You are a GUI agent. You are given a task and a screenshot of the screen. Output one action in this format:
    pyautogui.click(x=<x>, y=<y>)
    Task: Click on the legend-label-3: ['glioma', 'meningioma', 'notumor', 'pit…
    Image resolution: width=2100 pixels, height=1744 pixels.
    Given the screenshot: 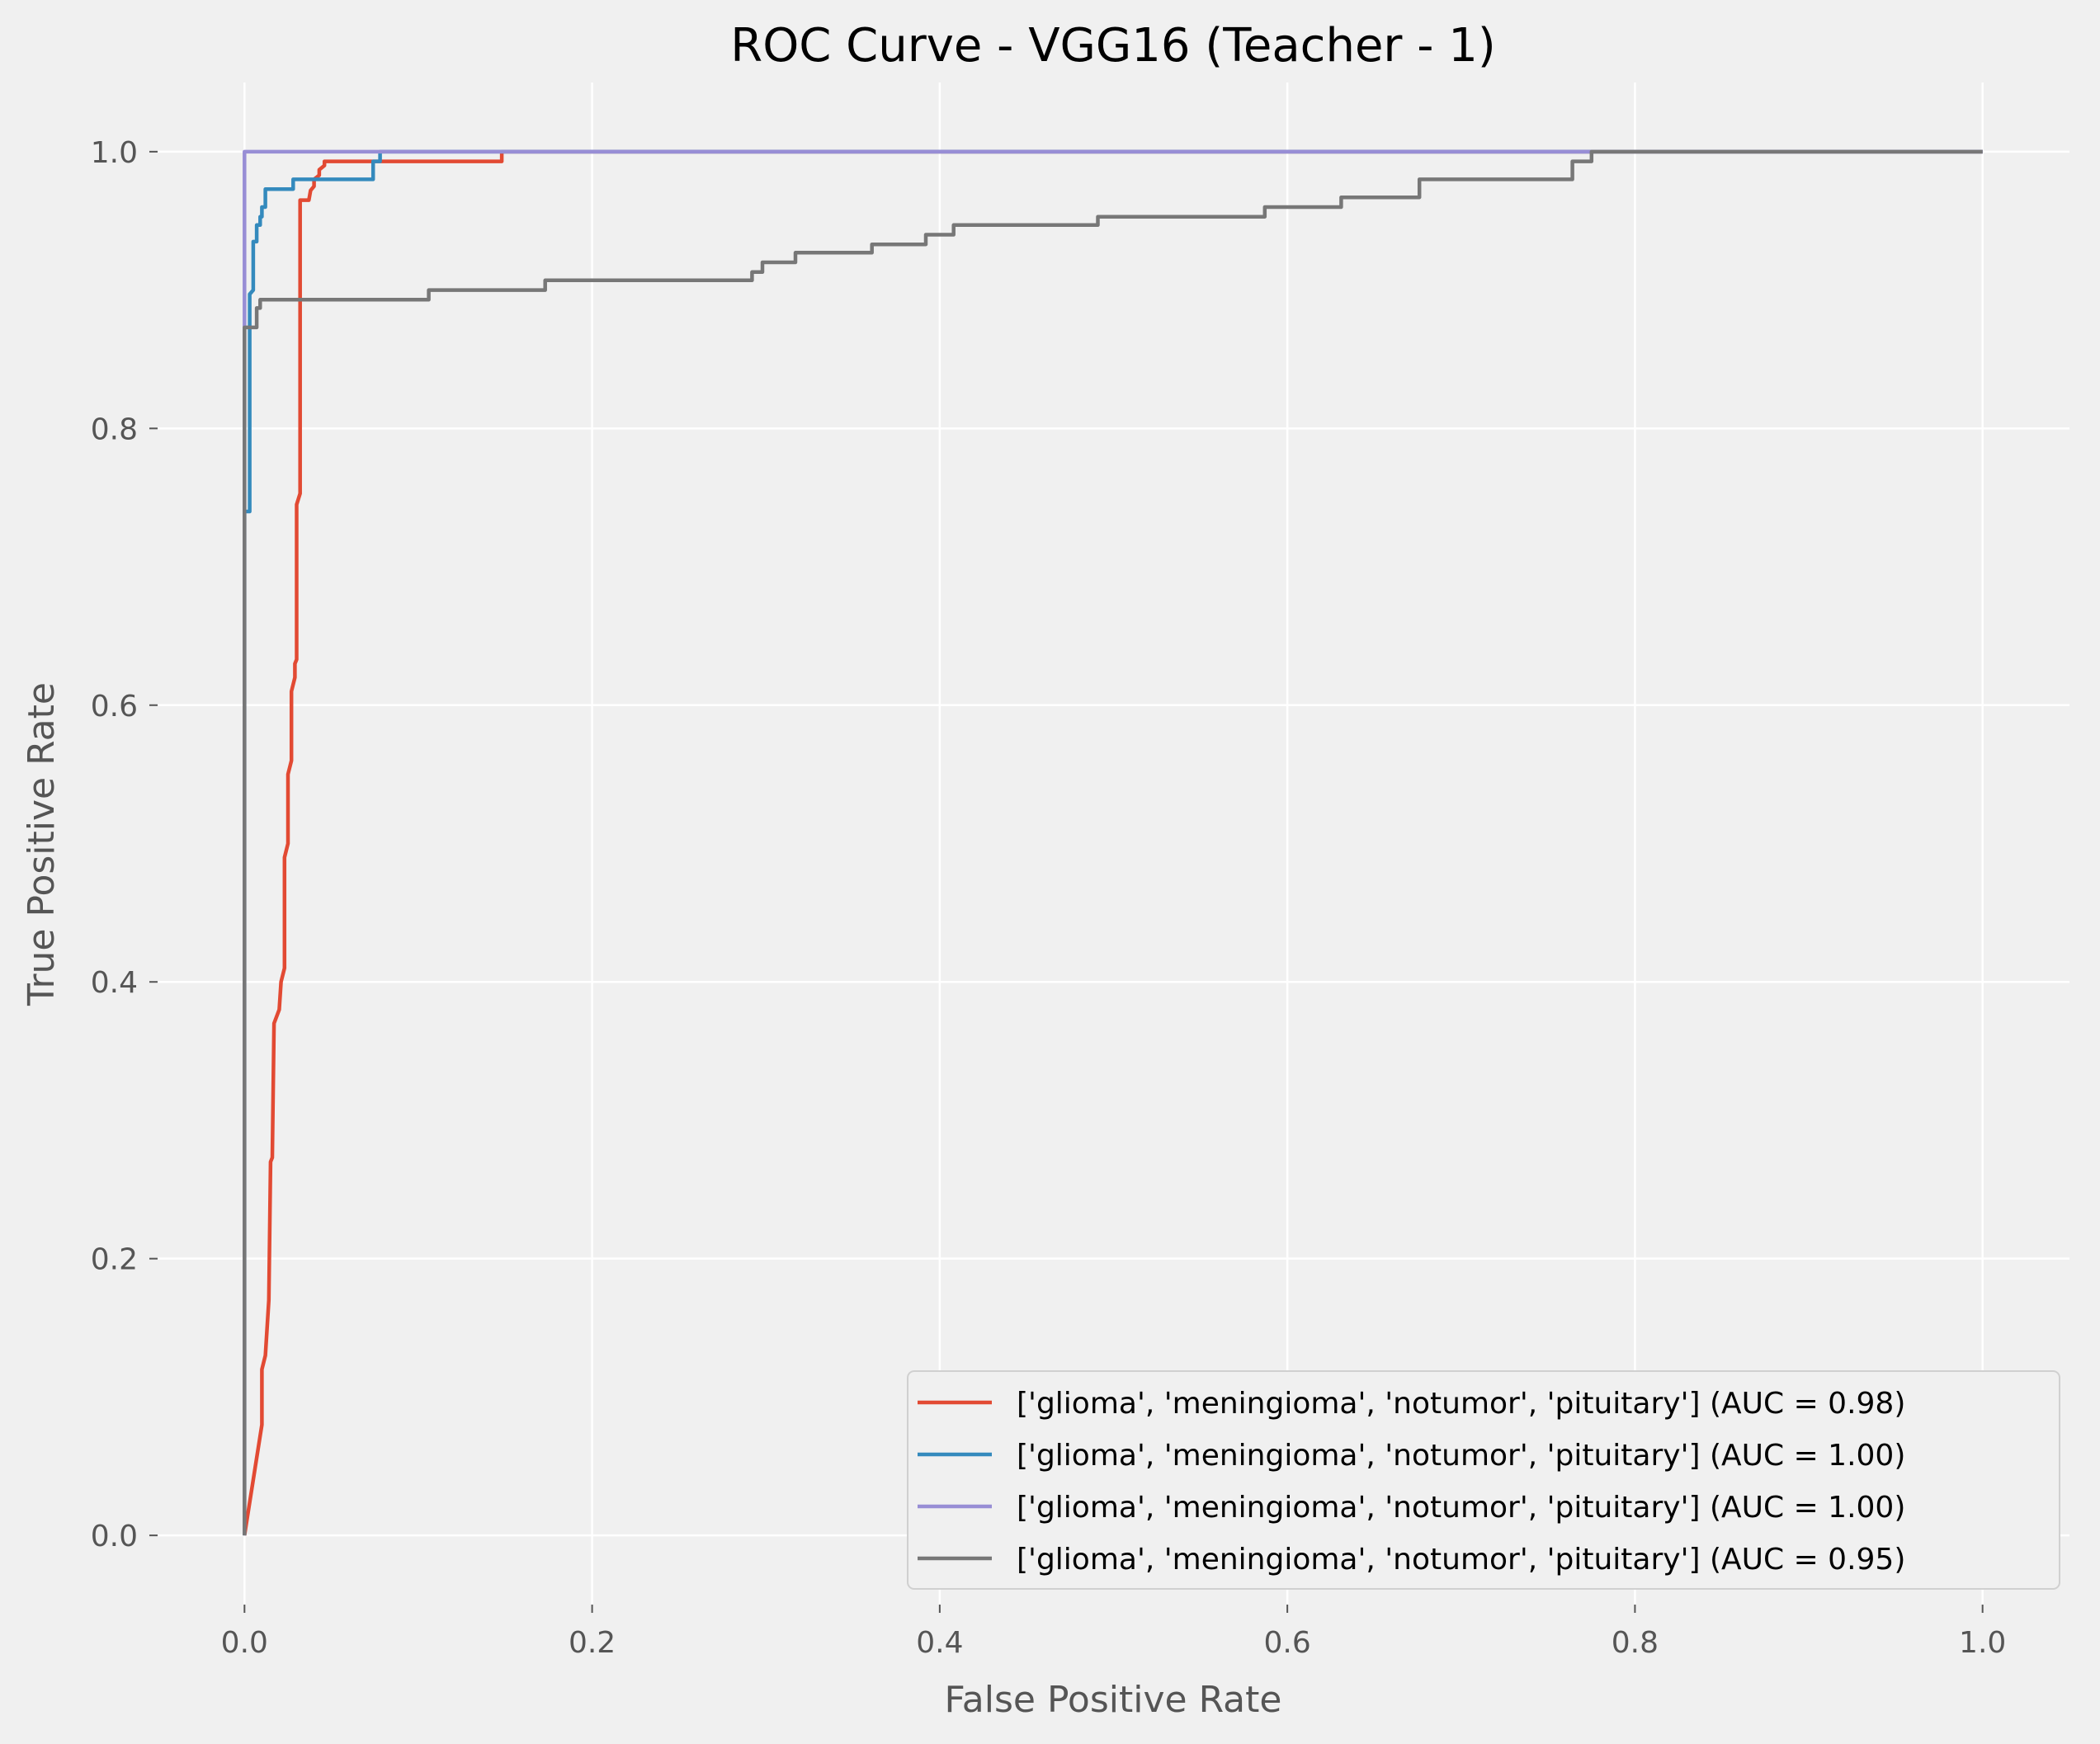 What is the action you would take?
    pyautogui.click(x=1461, y=1508)
    